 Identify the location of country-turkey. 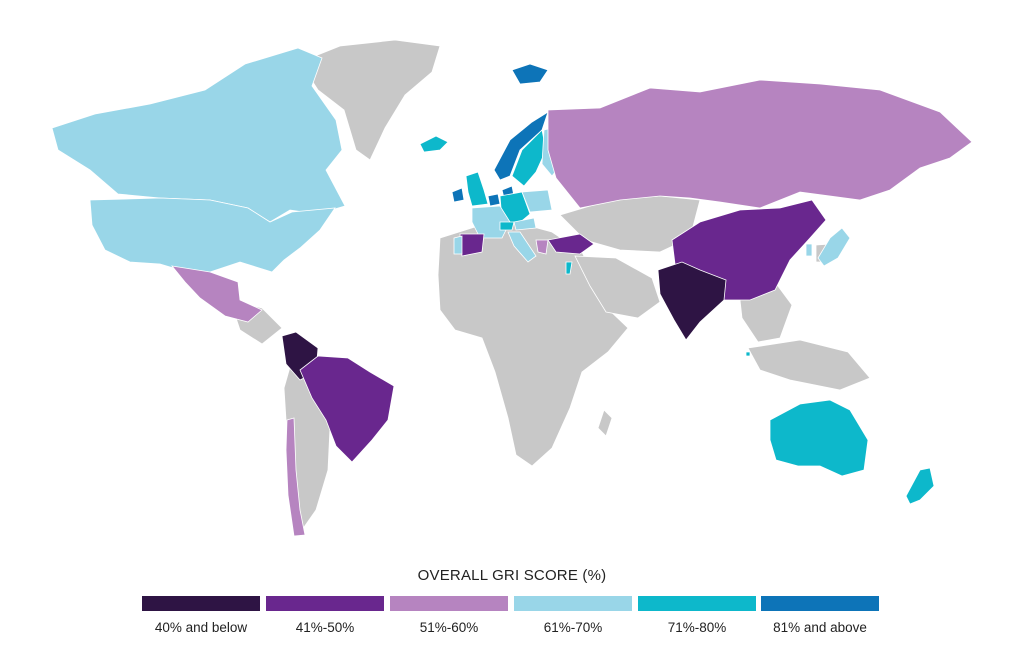
(571, 244).